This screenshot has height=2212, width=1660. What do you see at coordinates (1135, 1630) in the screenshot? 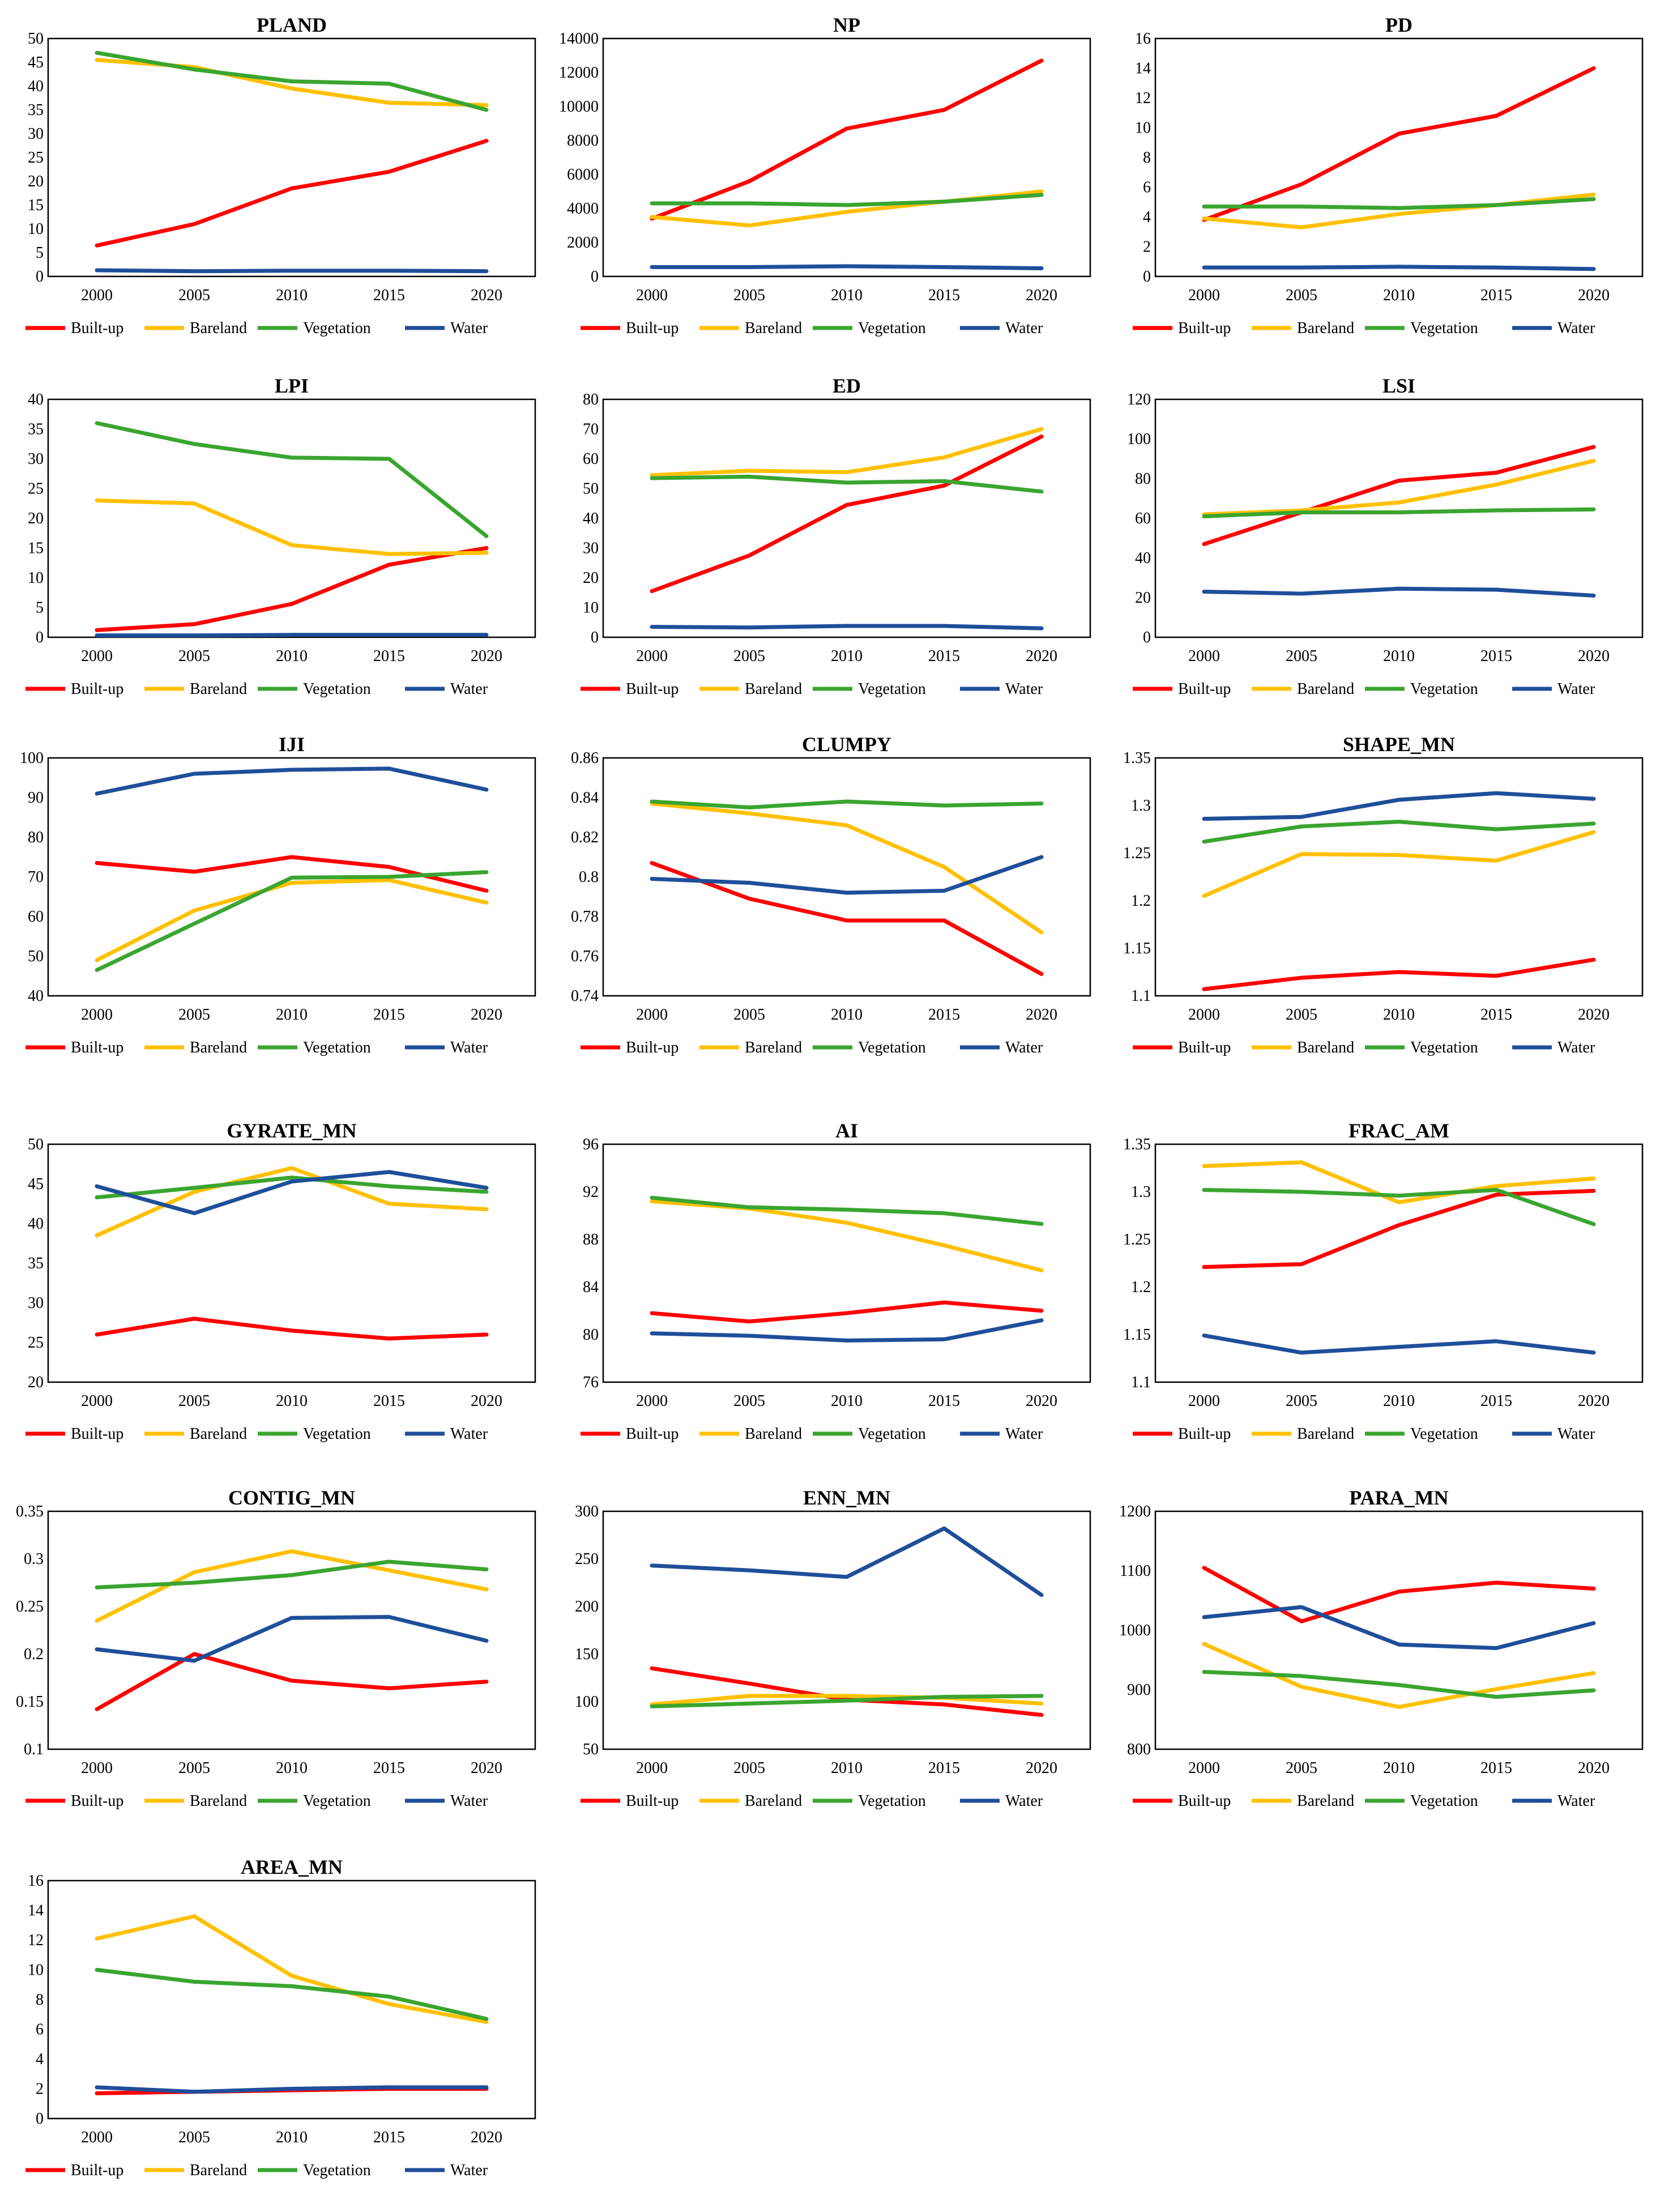
I see `y-tick-label: 1000` at bounding box center [1135, 1630].